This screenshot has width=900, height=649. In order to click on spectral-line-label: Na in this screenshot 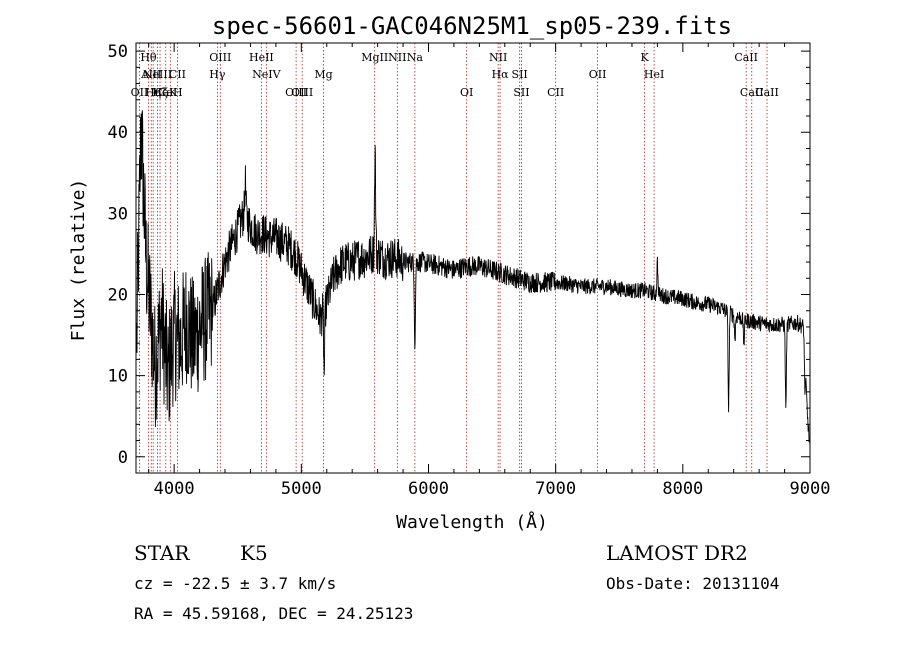, I will do `click(415, 57)`.